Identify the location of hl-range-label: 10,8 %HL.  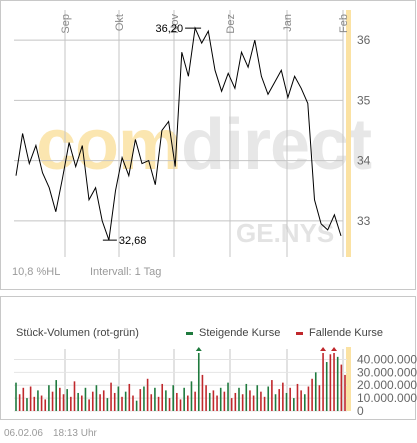
(36, 272).